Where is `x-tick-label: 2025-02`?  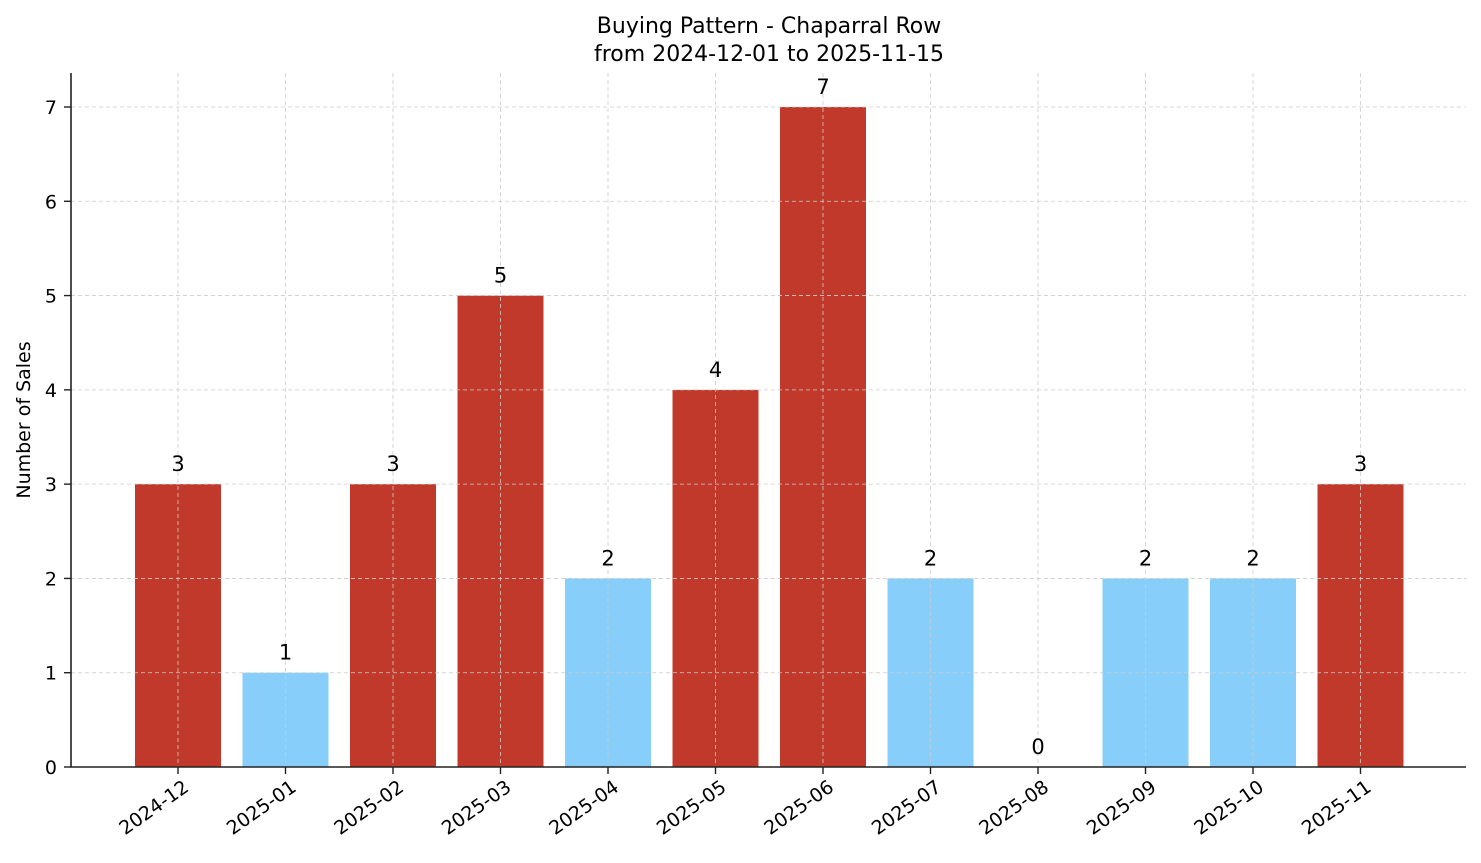 x-tick-label: 2025-02 is located at coordinates (369, 808).